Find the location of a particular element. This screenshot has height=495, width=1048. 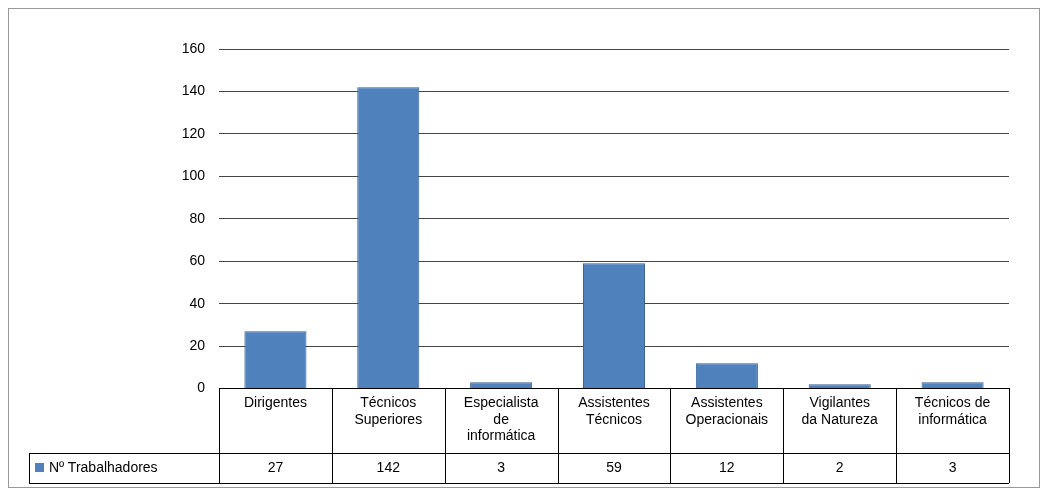

data-label: 12 is located at coordinates (727, 466).